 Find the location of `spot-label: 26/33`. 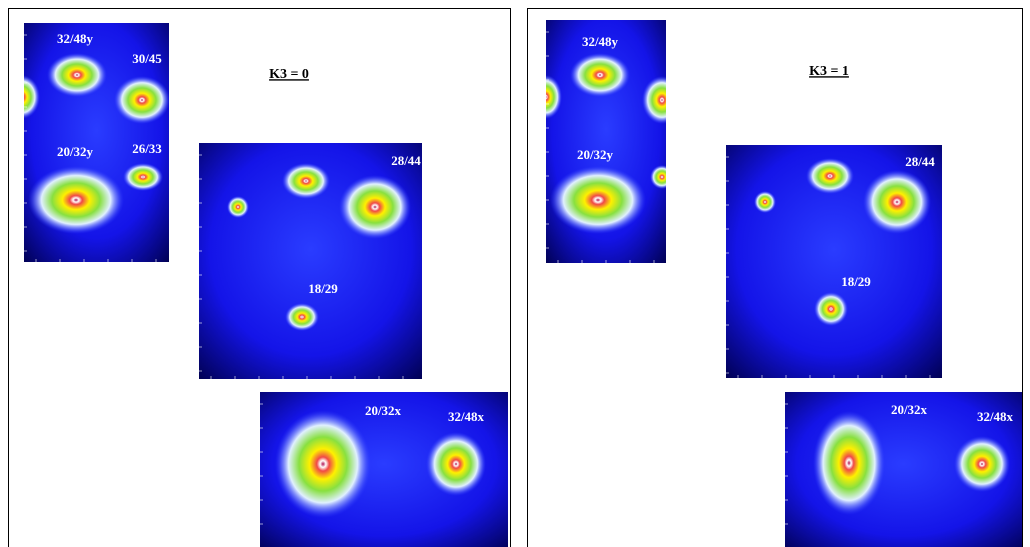

spot-label: 26/33 is located at coordinates (147, 148).